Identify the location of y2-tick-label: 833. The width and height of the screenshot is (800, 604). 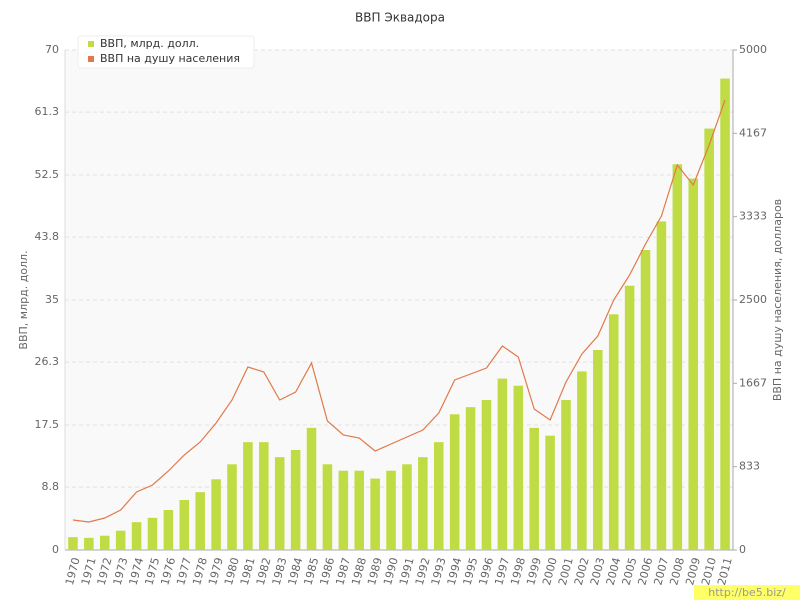
(749, 466).